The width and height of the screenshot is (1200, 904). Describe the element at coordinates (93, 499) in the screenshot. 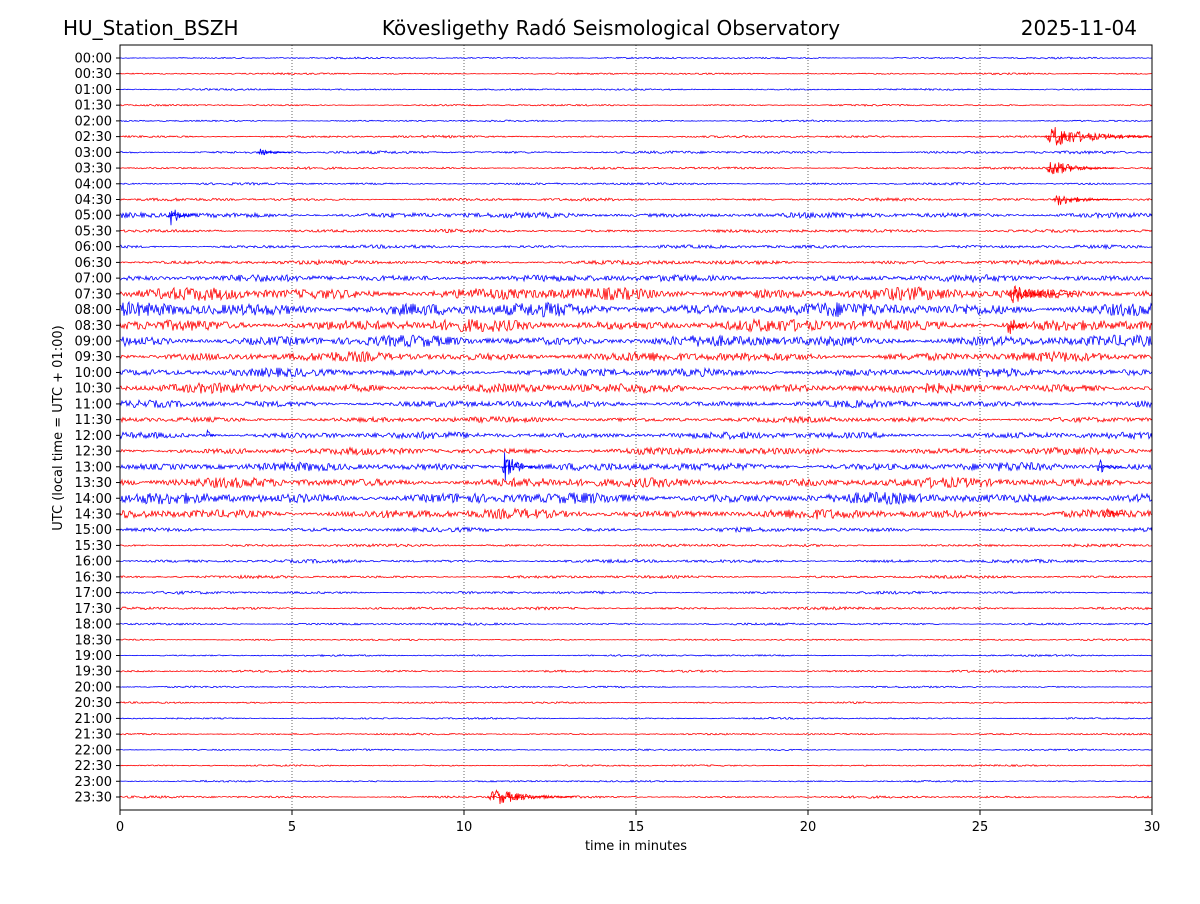

I see `y-tick-label: 14:00` at that location.